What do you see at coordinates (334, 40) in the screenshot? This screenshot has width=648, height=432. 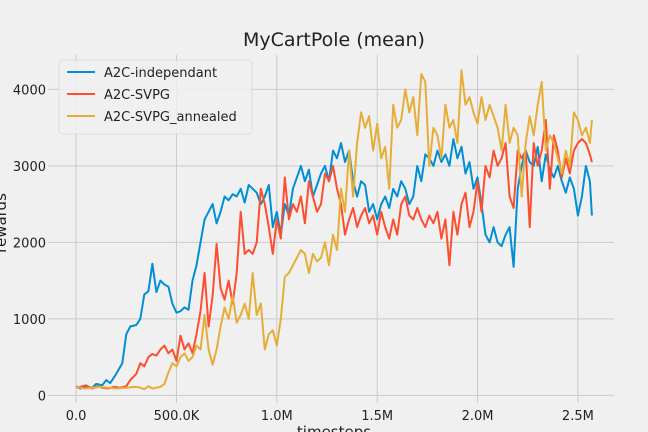 I see `chart-title: MyCartPole (mean)` at bounding box center [334, 40].